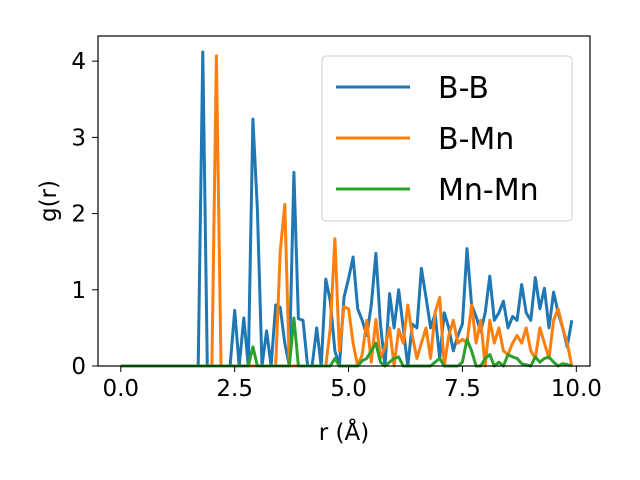 This screenshot has width=640, height=480. What do you see at coordinates (576, 389) in the screenshot?
I see `x-tick-label: 10.0` at bounding box center [576, 389].